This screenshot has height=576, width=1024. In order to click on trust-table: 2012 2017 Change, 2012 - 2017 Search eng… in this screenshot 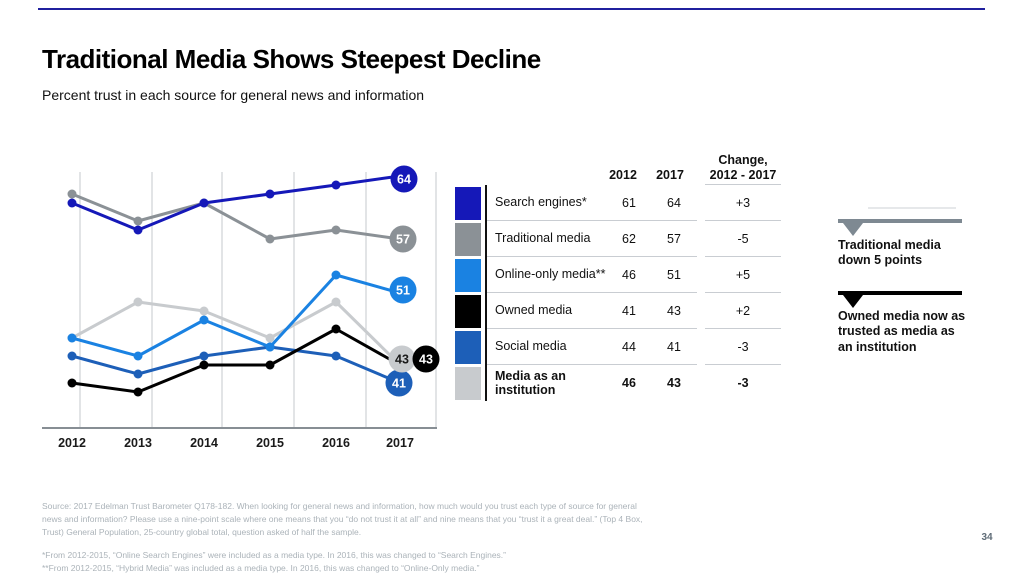, I will do `click(620, 275)`.